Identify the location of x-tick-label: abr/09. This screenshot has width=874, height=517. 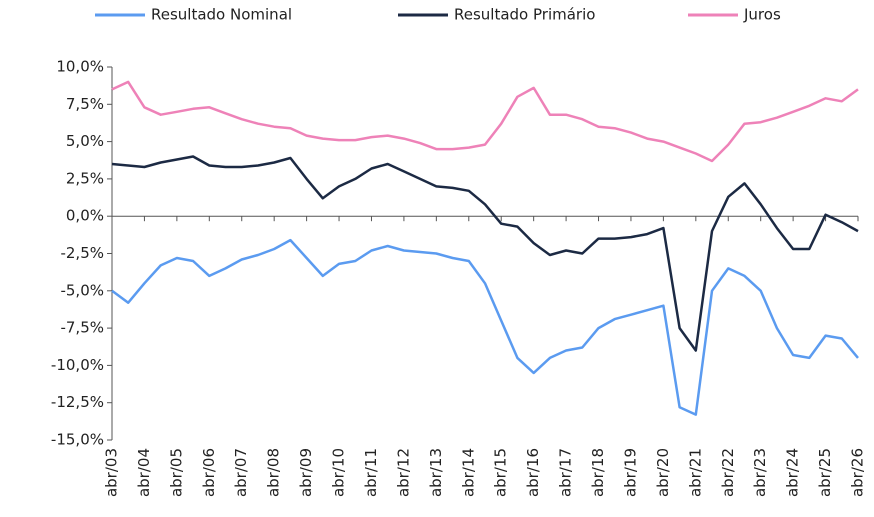
(306, 472).